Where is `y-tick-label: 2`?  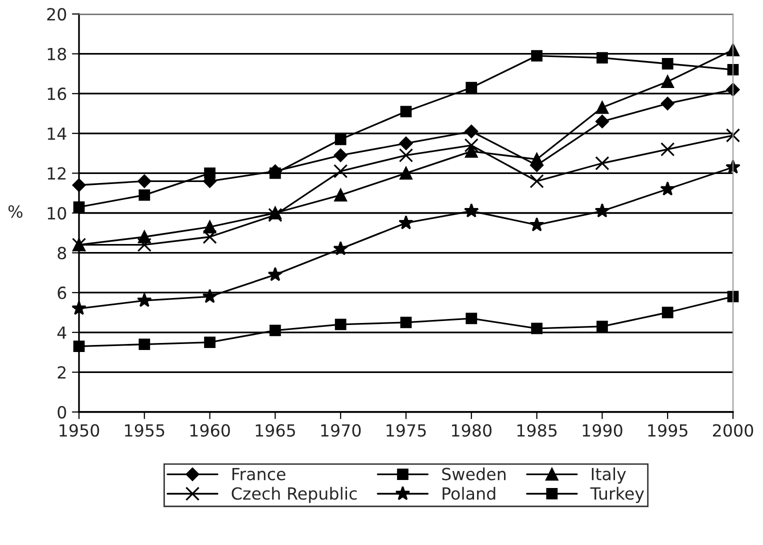
y-tick-label: 2 is located at coordinates (62, 372).